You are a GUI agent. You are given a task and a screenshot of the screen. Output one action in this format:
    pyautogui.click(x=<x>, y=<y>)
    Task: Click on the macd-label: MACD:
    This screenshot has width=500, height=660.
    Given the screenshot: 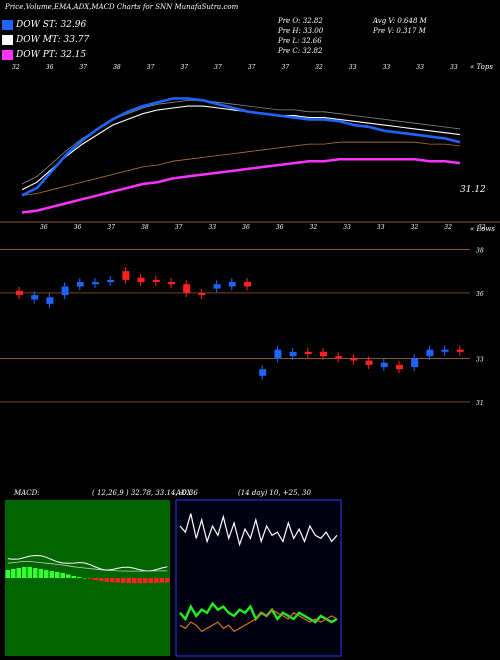 What is the action you would take?
    pyautogui.click(x=27, y=493)
    